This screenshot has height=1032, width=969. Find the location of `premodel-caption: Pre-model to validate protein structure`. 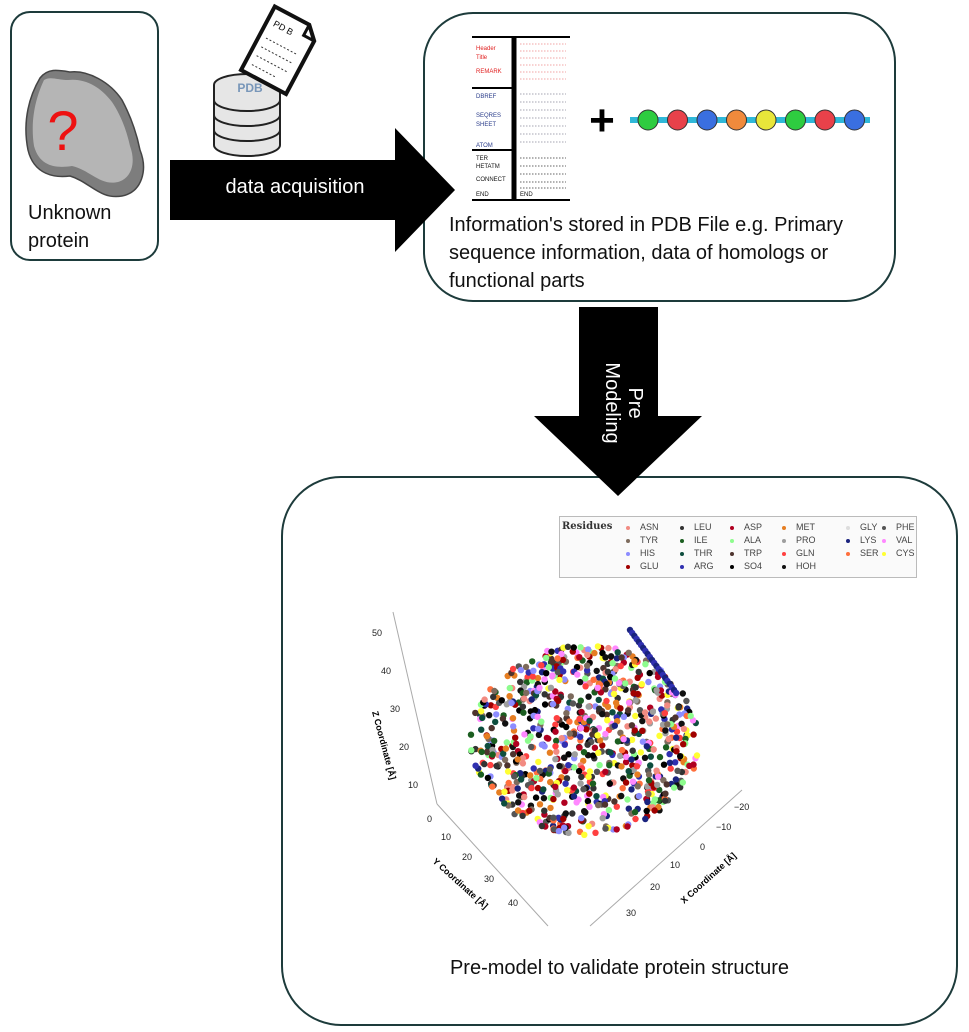

premodel-caption: Pre-model to validate protein structure is located at coordinates (619, 968).